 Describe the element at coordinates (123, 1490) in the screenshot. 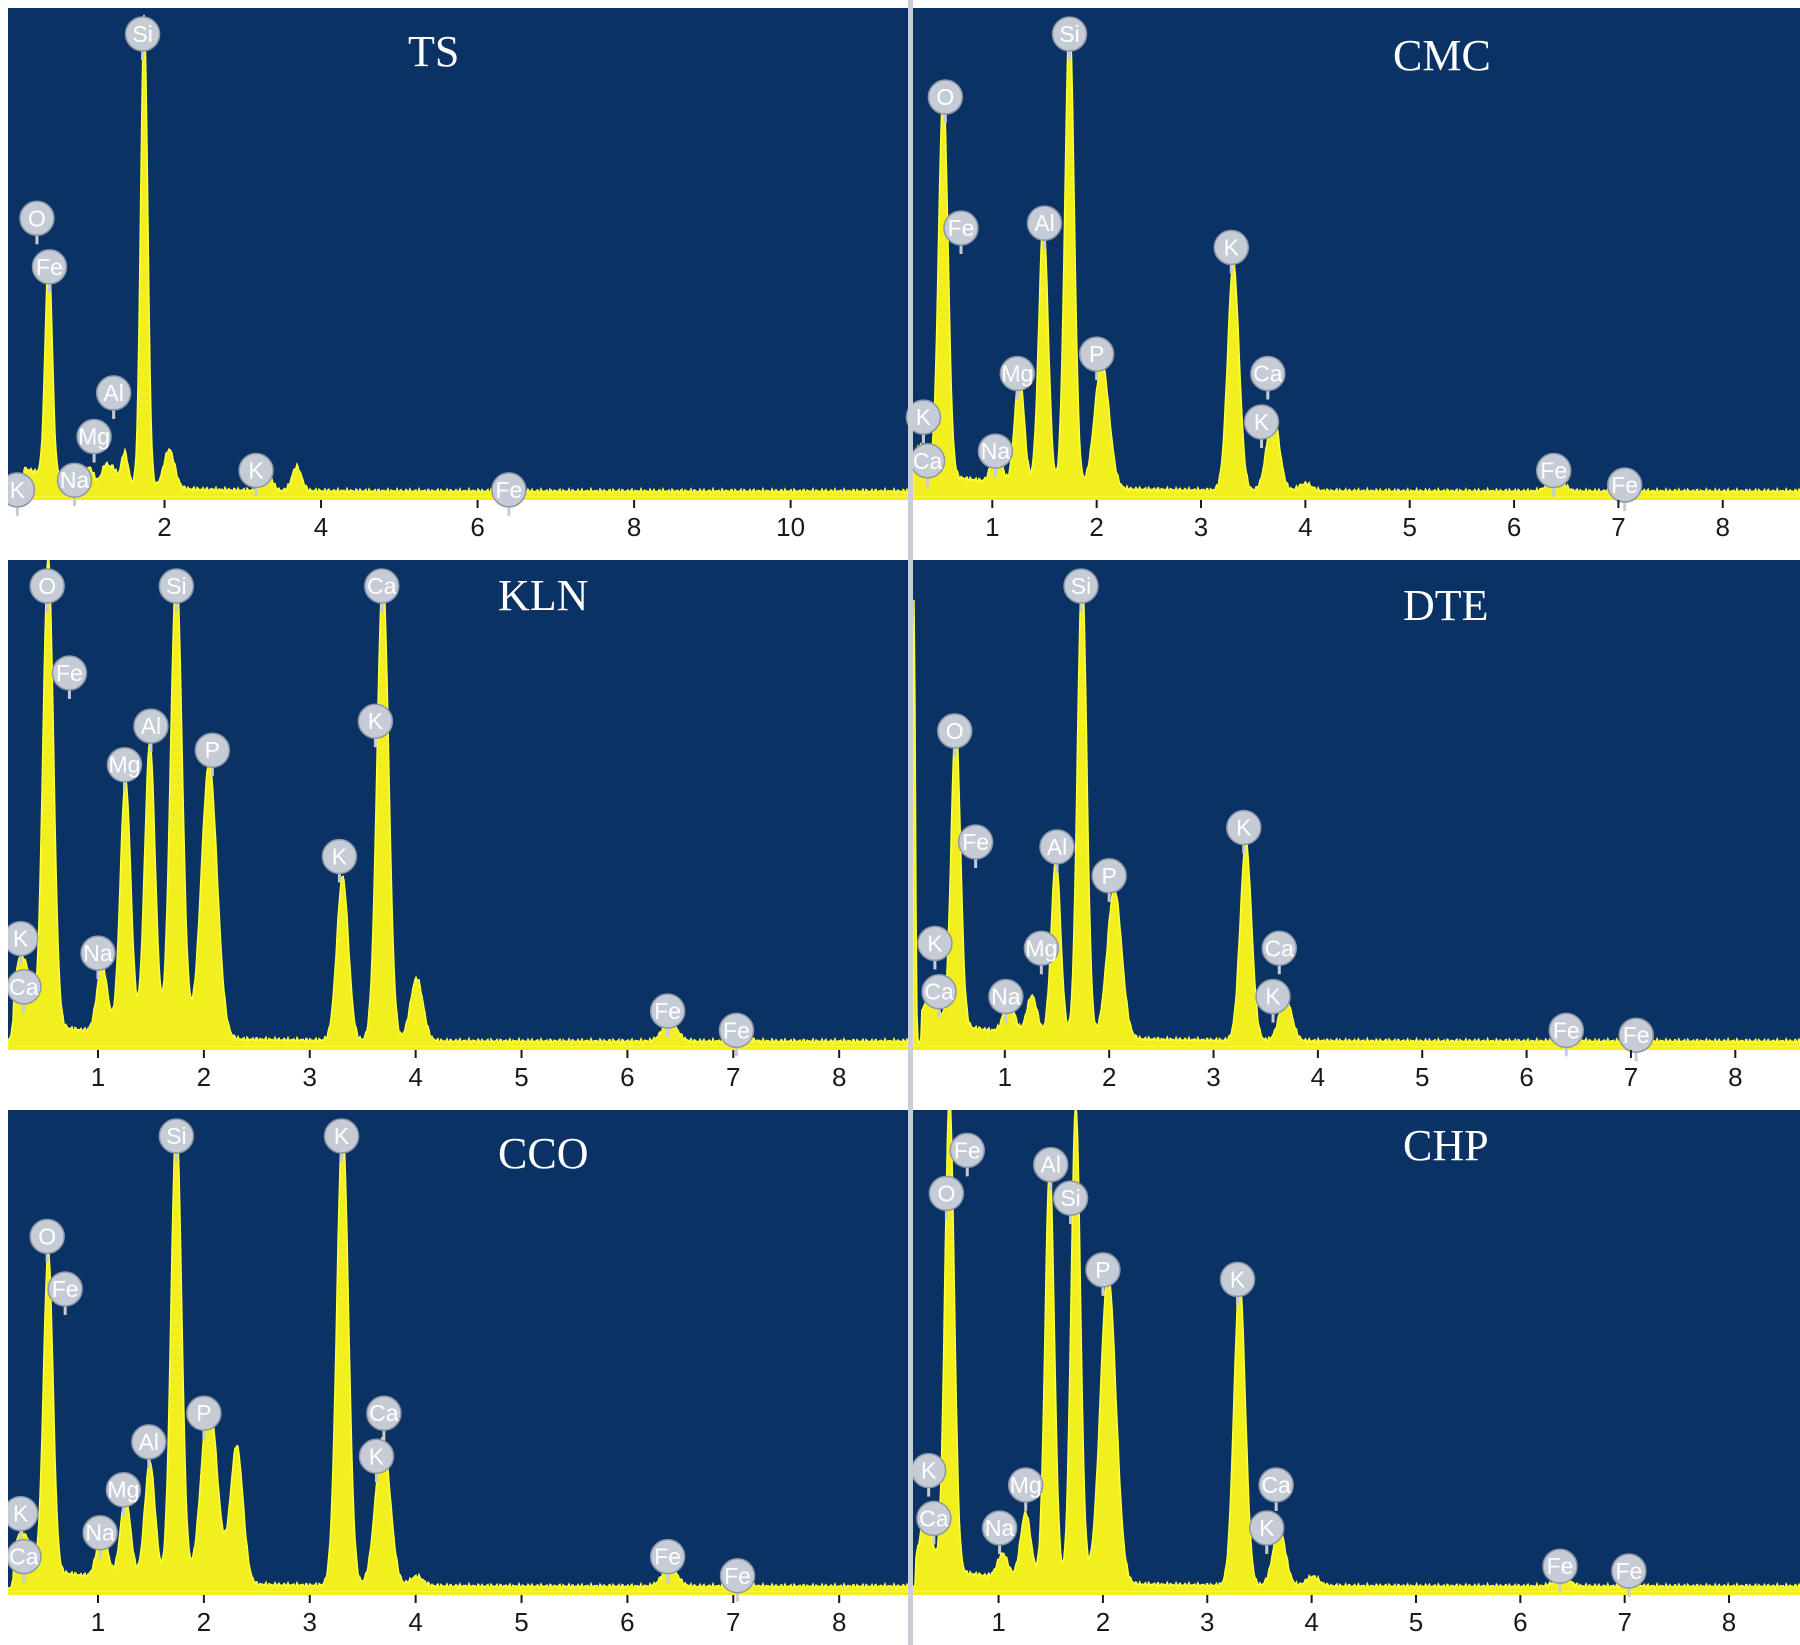

I see `svg-text: Mg` at that location.